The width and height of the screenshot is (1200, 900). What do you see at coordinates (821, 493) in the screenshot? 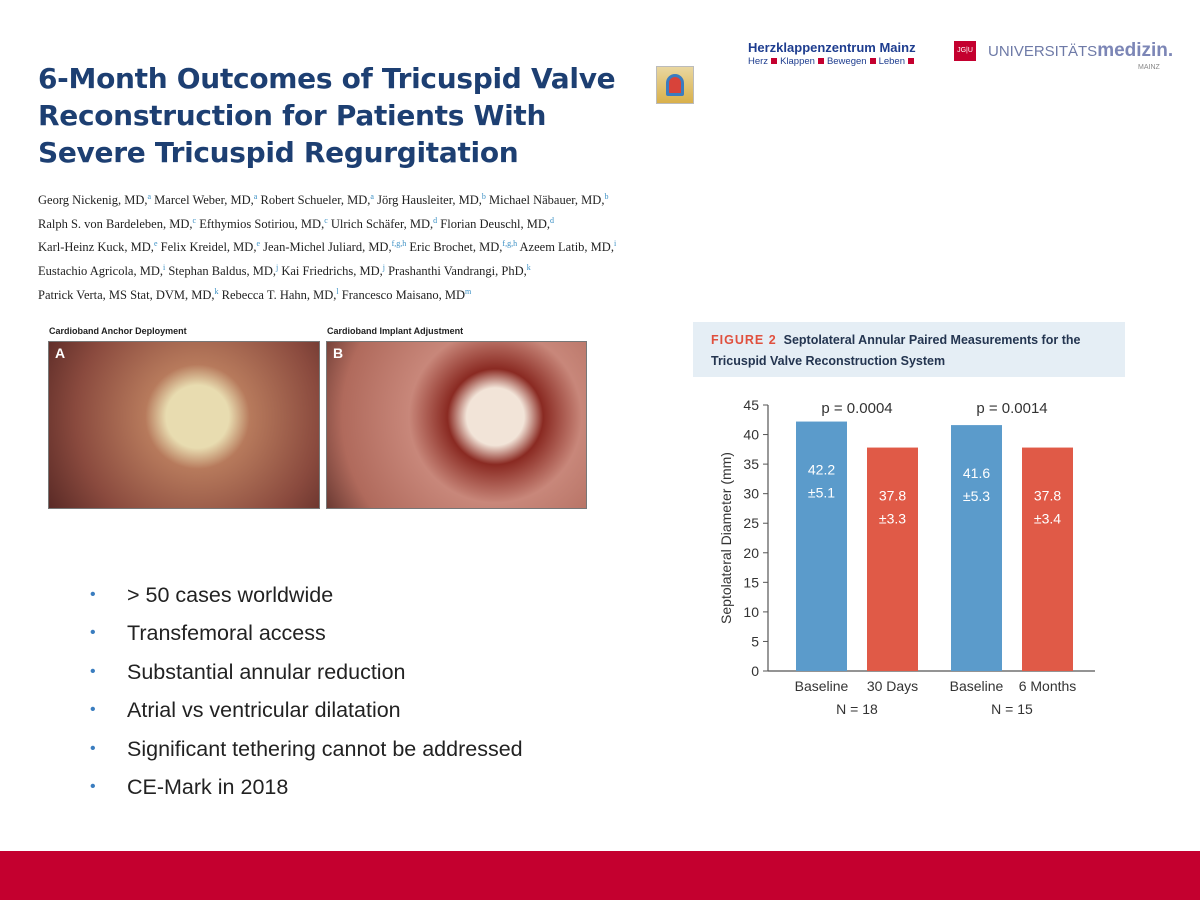
I see `bar-sd-label: ±5.1` at bounding box center [821, 493].